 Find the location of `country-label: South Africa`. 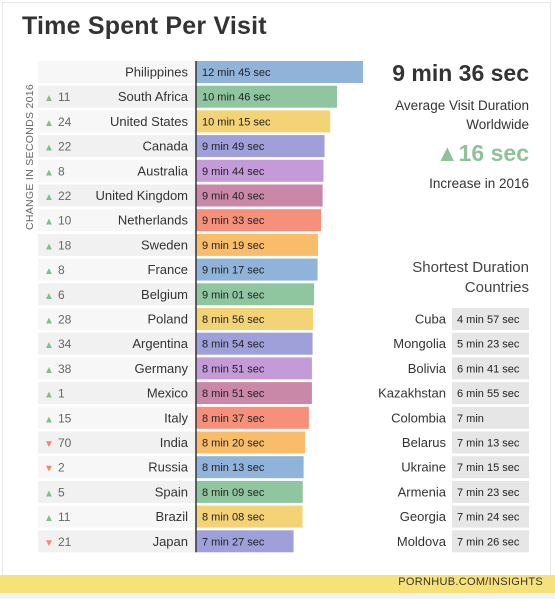

country-label: South Africa is located at coordinates (153, 96).